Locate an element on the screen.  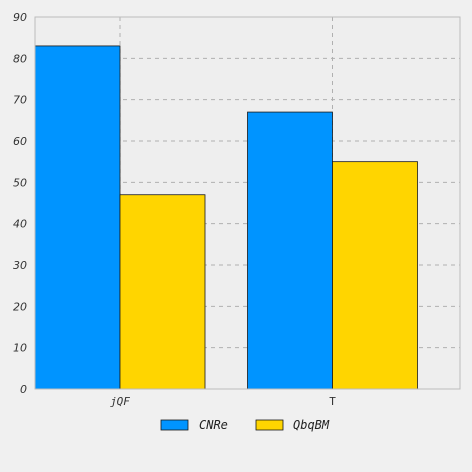
legend-swatch-CNRe is located at coordinates (174, 425).